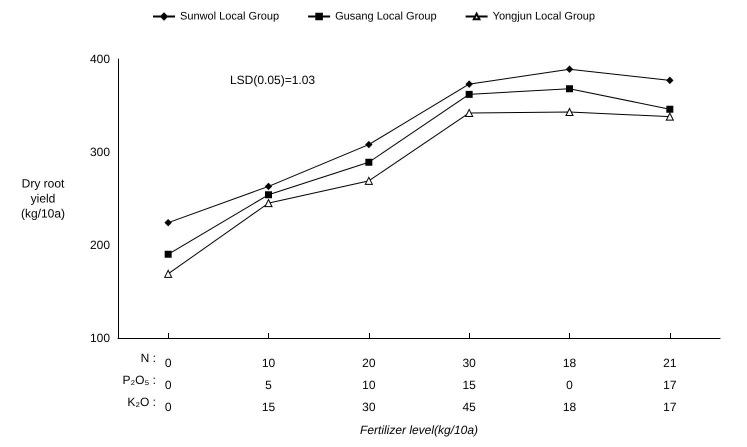 The width and height of the screenshot is (747, 447). I want to click on text: N :, so click(148, 358).